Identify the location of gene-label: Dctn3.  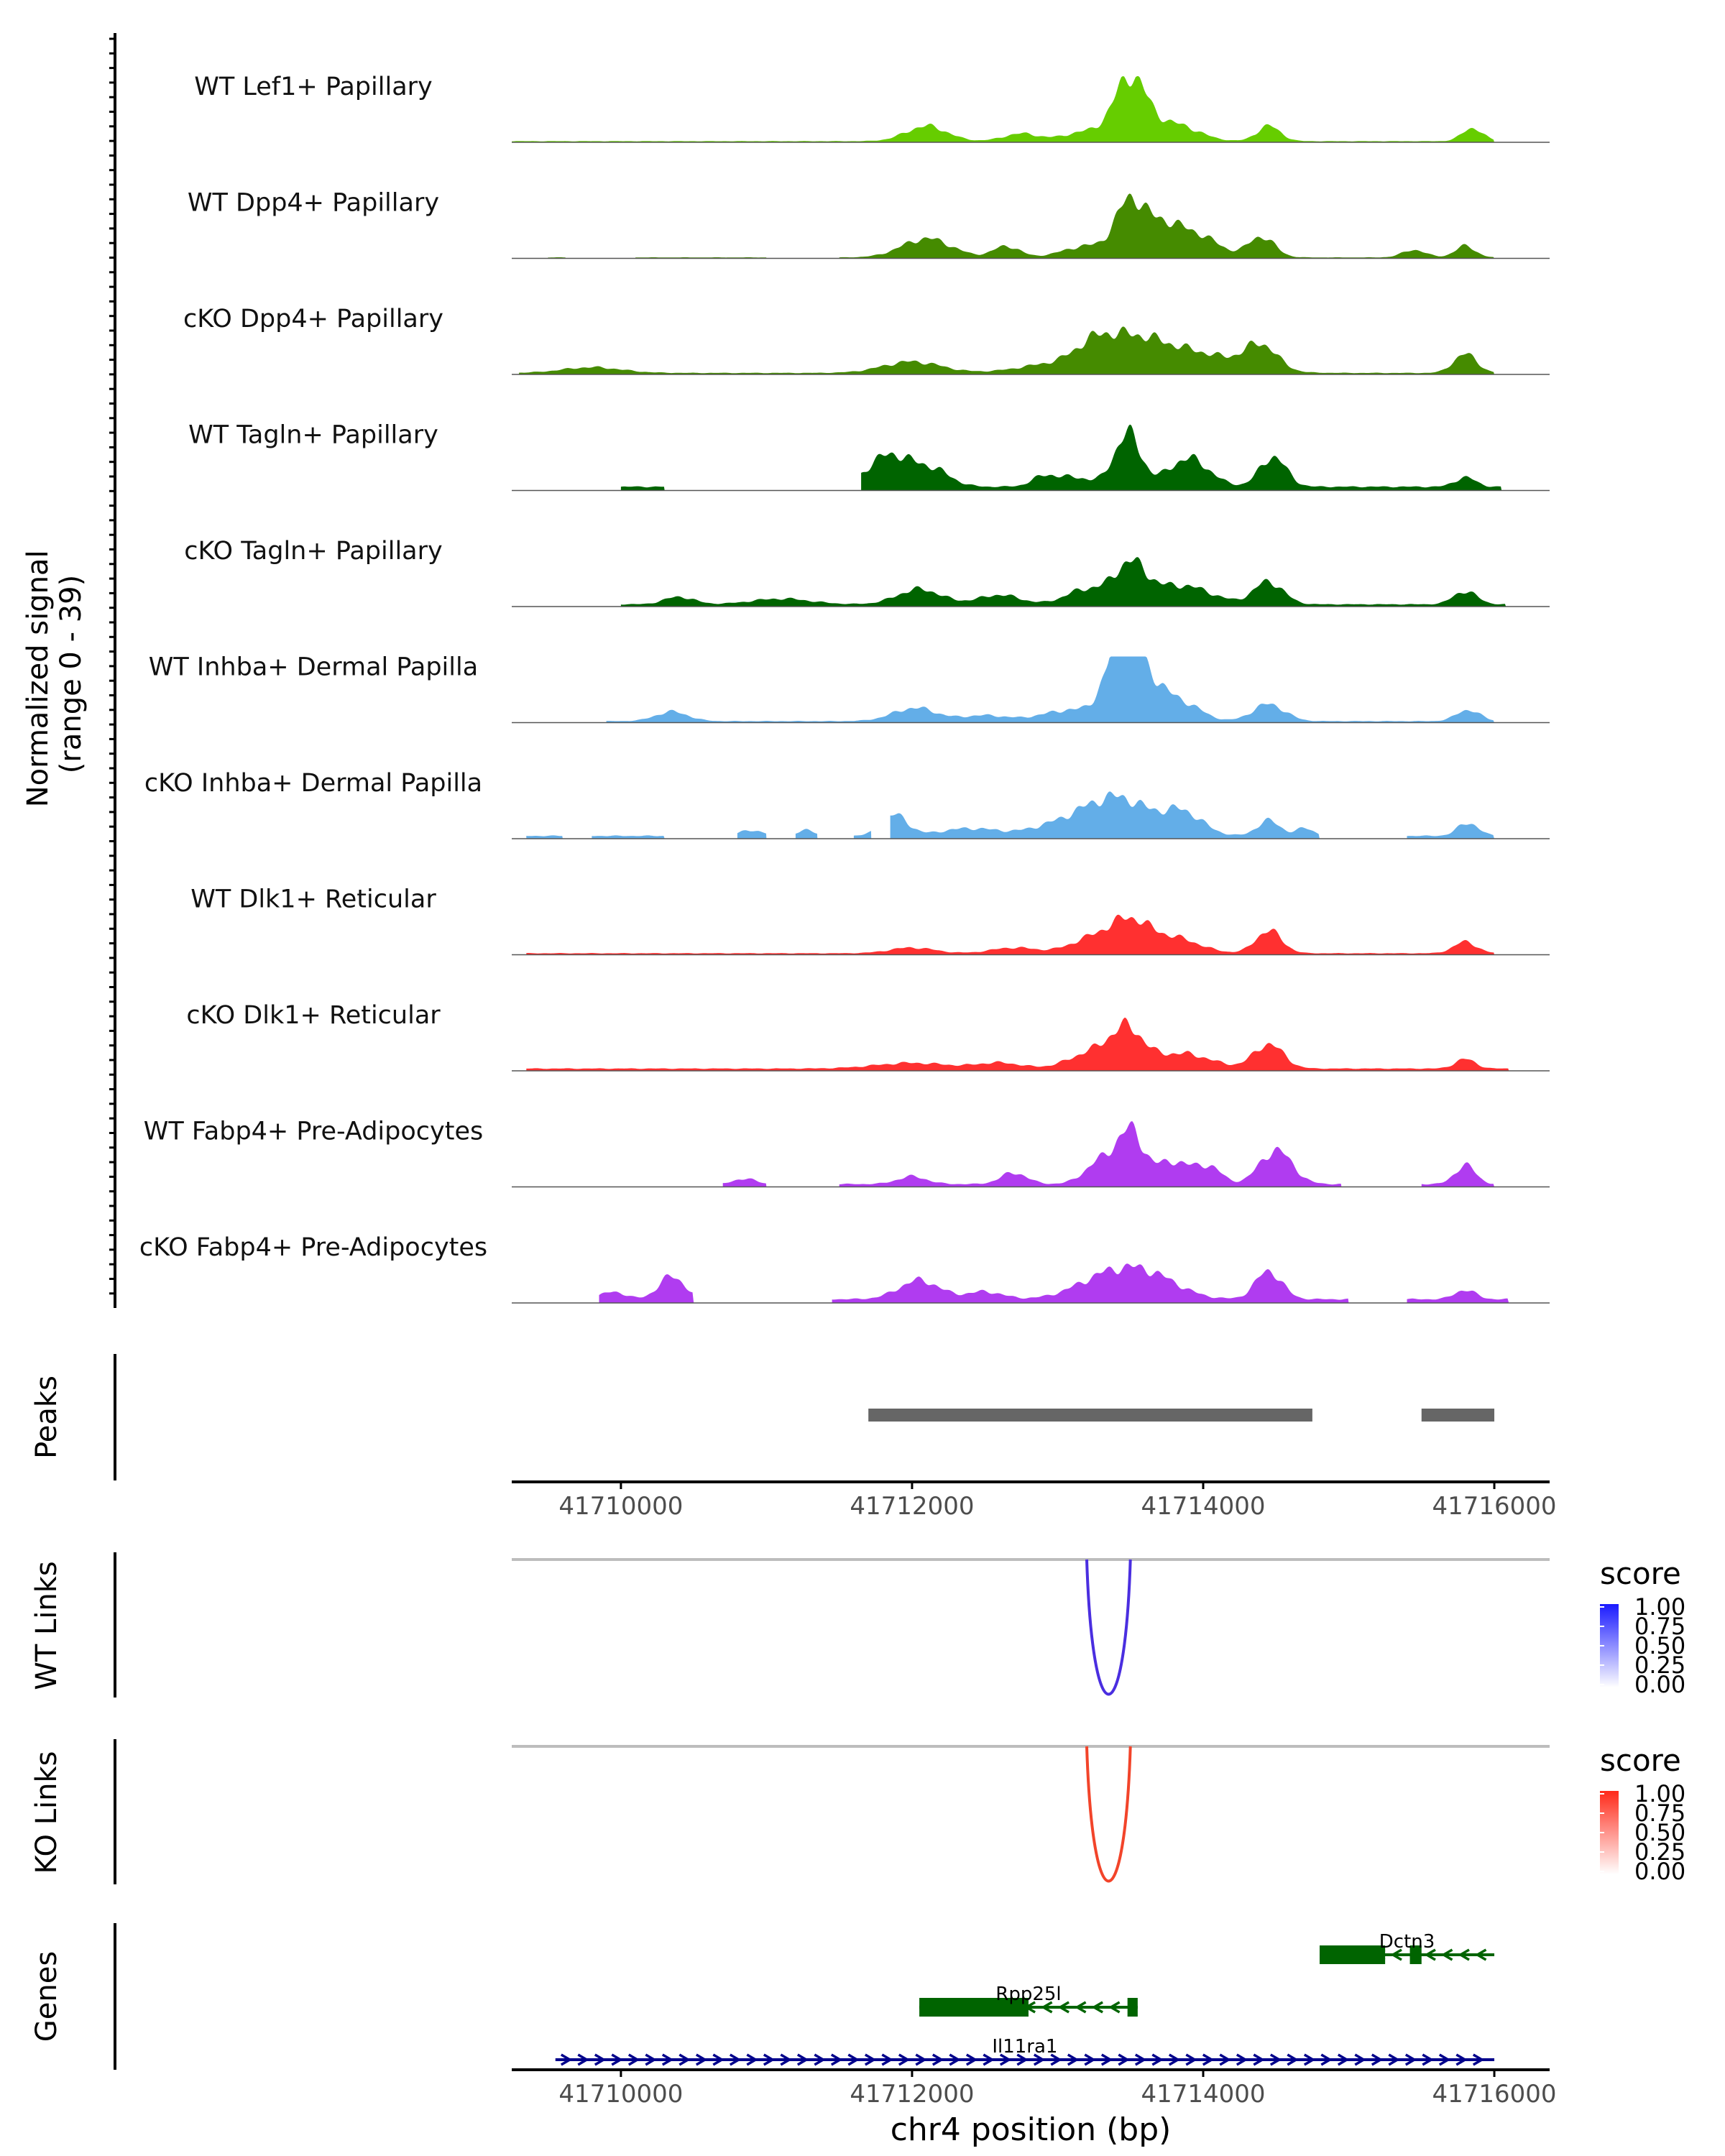
(1407, 1942).